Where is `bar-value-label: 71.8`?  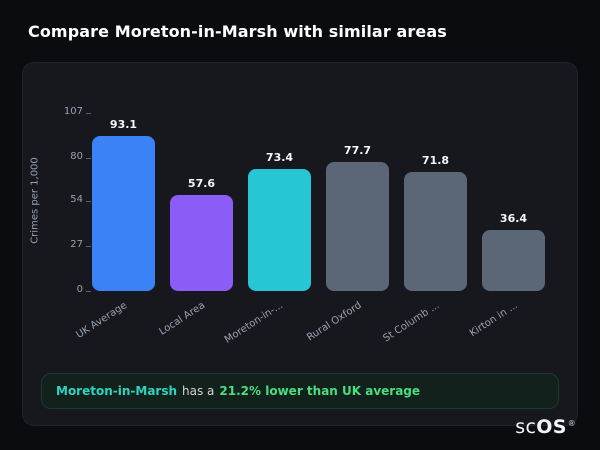
bar-value-label: 71.8 is located at coordinates (435, 160).